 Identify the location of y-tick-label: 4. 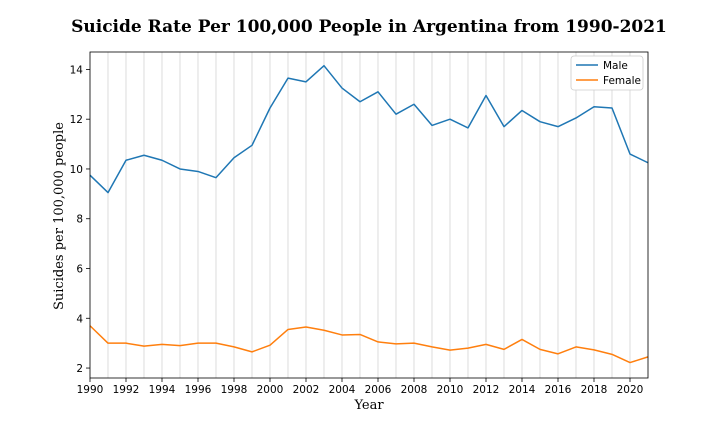
(79, 319).